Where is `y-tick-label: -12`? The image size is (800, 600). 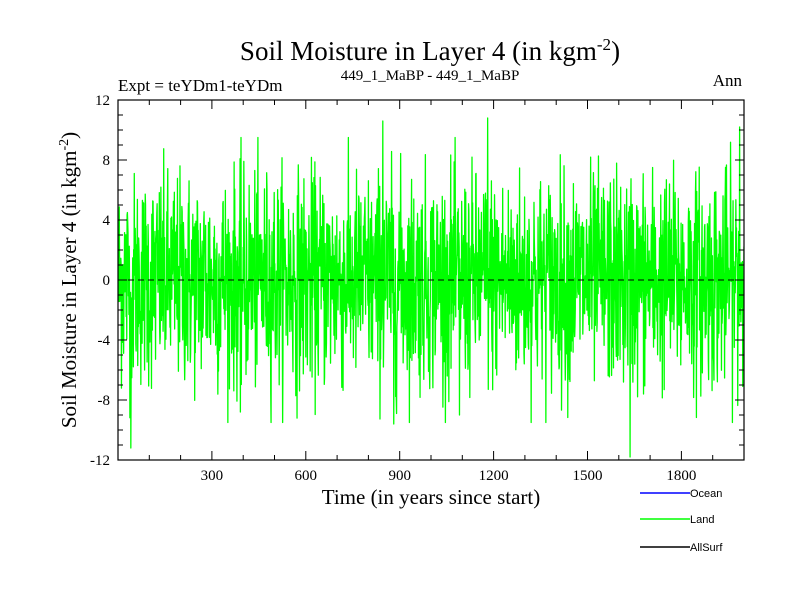 y-tick-label: -12 is located at coordinates (100, 461).